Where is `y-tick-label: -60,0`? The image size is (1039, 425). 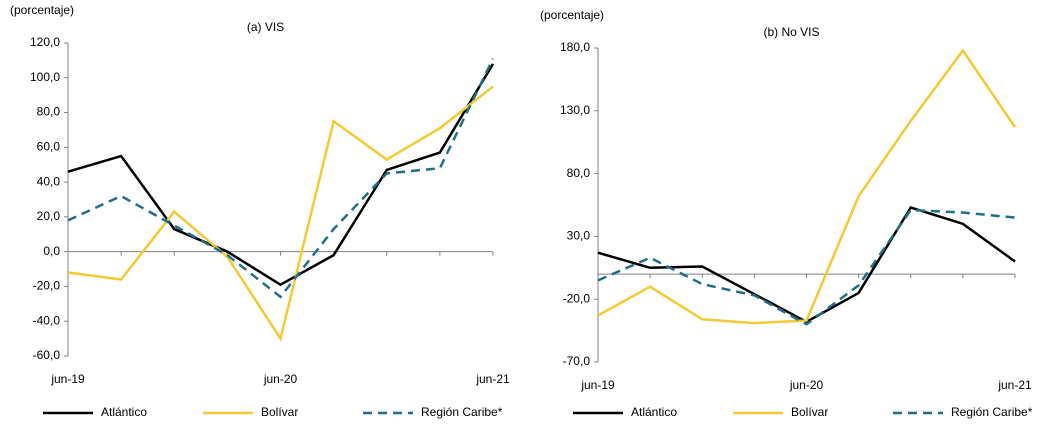
y-tick-label: -60,0 is located at coordinates (47, 355).